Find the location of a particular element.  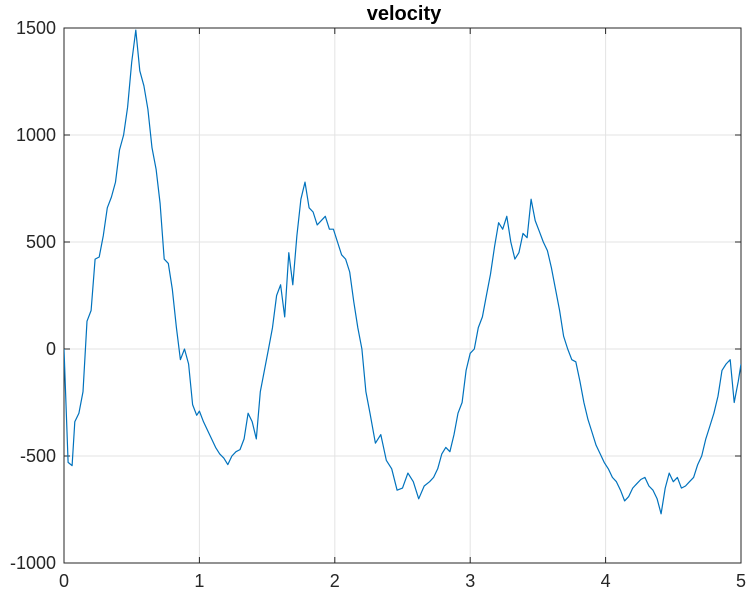

y-tick-label: 0 is located at coordinates (51, 349).